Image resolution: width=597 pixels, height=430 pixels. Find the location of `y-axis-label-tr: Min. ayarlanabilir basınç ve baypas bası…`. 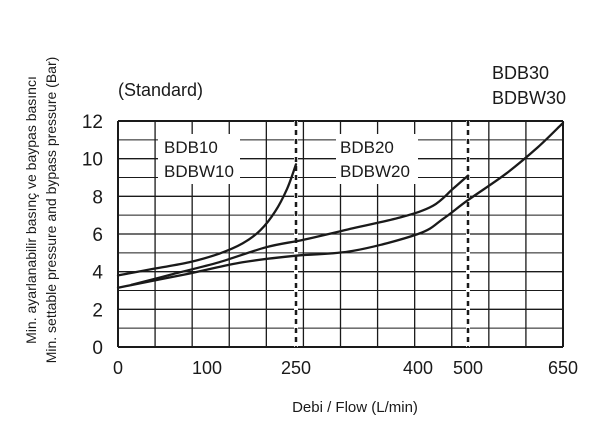

y-axis-label-tr: Min. ayarlanabilir basınç ve baypas bası… is located at coordinates (31, 210).